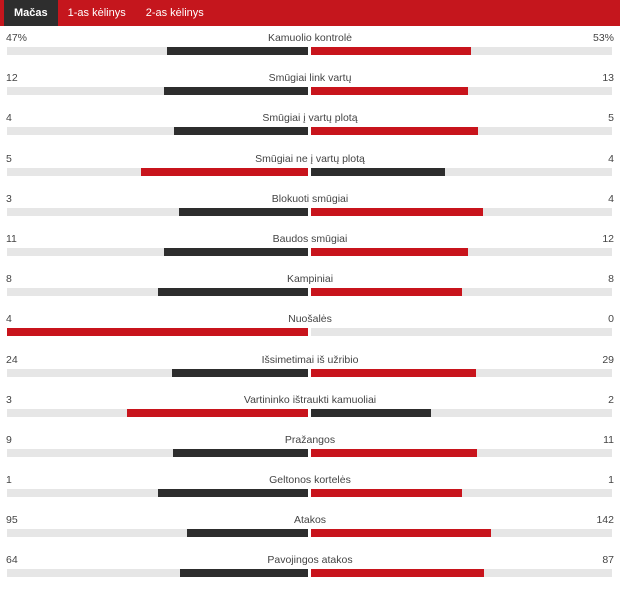 The height and width of the screenshot is (590, 620). I want to click on period-tab-bar: Mačas 1-as kėlinys 2-as kėlinys, so click(310, 13).